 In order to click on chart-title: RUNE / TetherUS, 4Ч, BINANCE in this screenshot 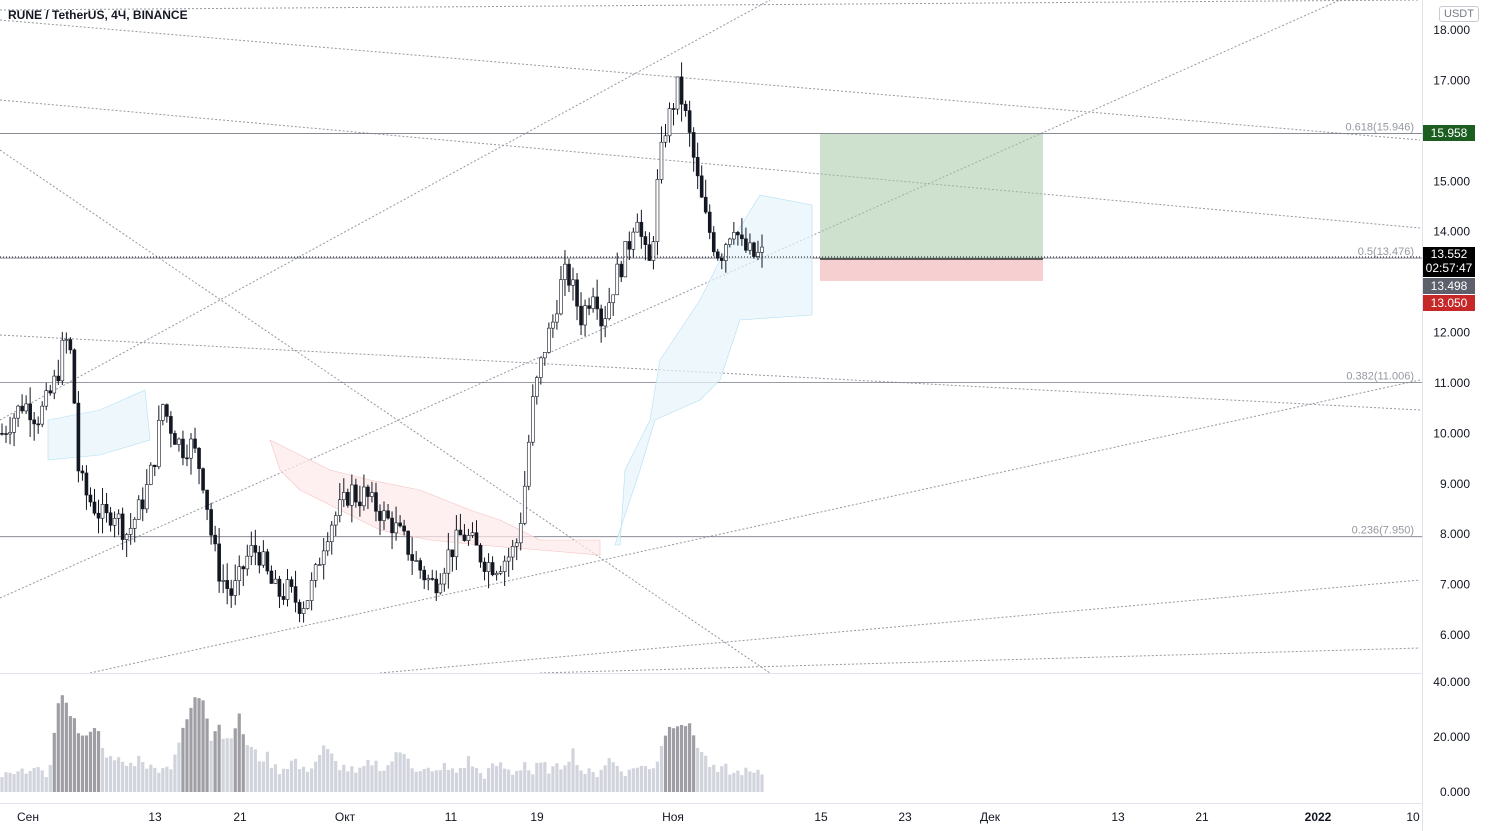, I will do `click(98, 15)`.